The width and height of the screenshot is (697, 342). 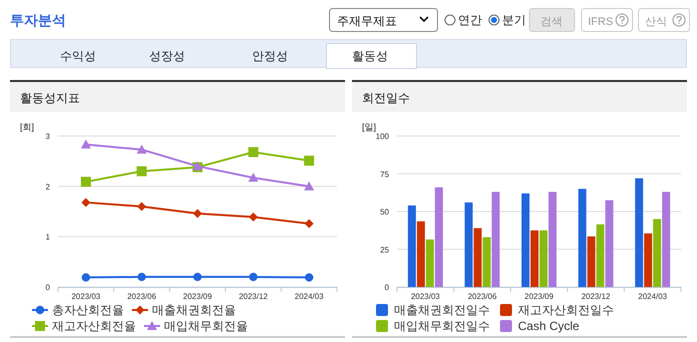 What do you see at coordinates (514, 20) in the screenshot?
I see `text: 분기` at bounding box center [514, 20].